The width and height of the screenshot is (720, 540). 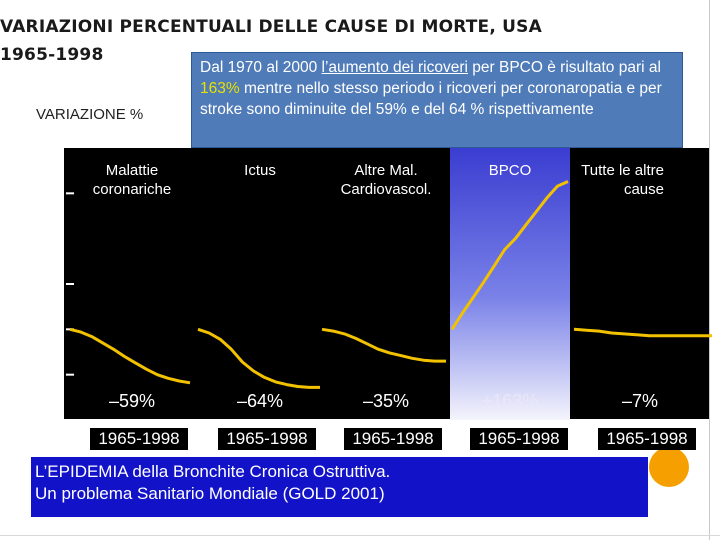 I want to click on panel-change-ictus: –64%, so click(x=260, y=401).